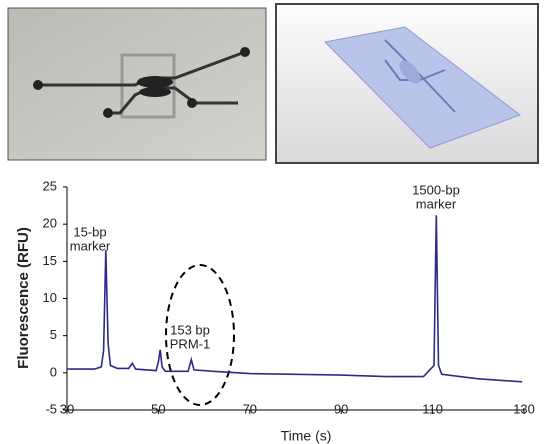 This screenshot has width=546, height=444. I want to click on x-tick-label: 130, so click(524, 408).